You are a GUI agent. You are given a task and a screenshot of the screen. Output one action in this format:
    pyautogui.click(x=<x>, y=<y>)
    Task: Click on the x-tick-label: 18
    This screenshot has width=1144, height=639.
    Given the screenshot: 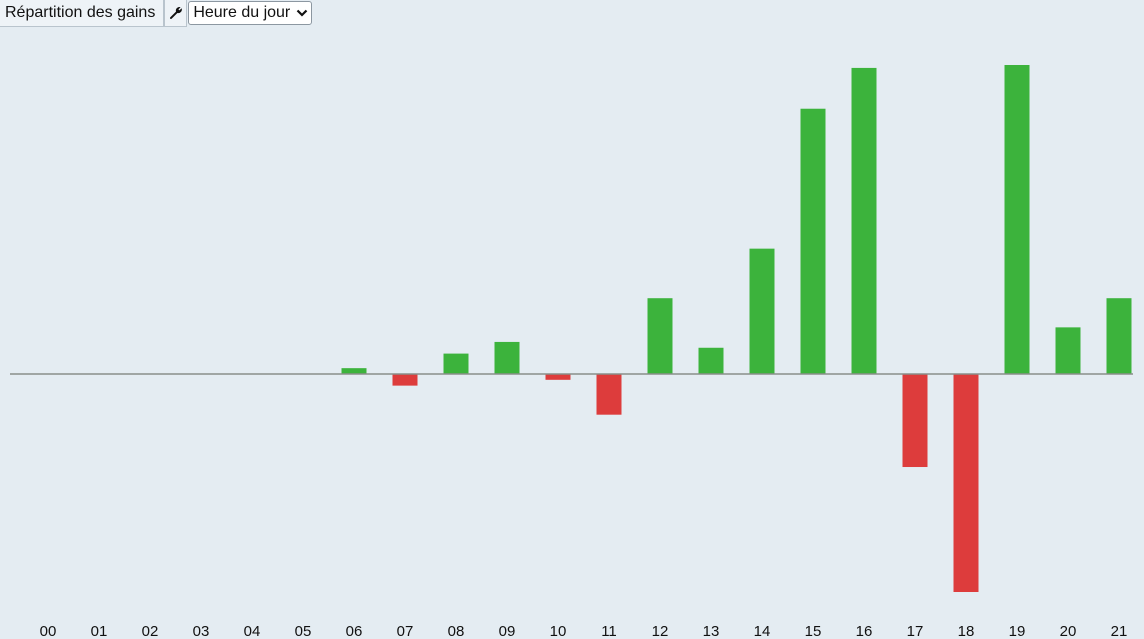 What is the action you would take?
    pyautogui.click(x=966, y=631)
    